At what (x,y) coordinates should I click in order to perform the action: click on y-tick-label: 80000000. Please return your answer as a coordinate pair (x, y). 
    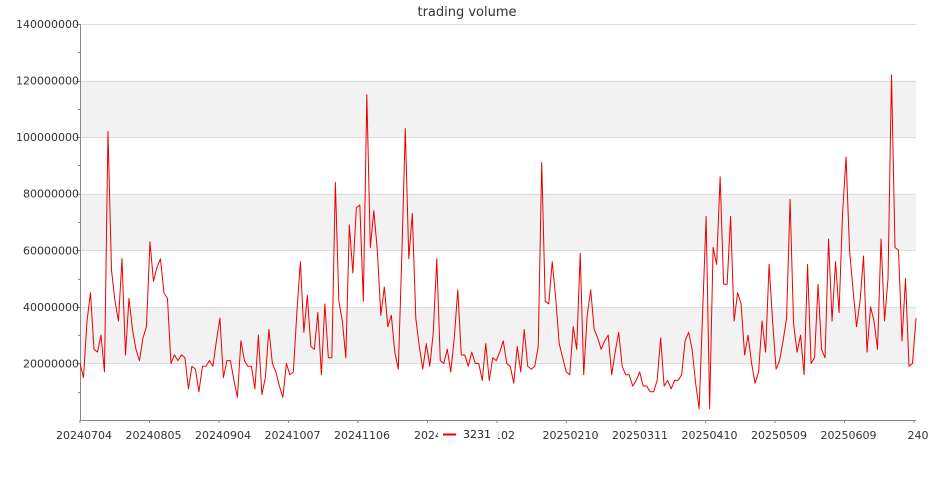
    Looking at the image, I should click on (51, 194).